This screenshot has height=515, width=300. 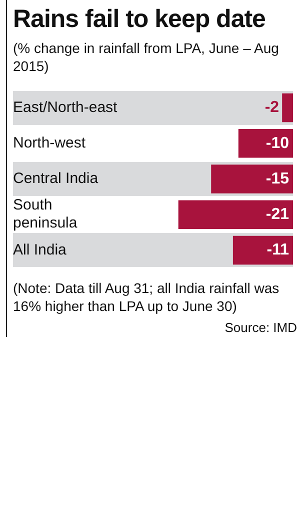 I want to click on chart-title: Rains fail to keep date, so click(x=139, y=19).